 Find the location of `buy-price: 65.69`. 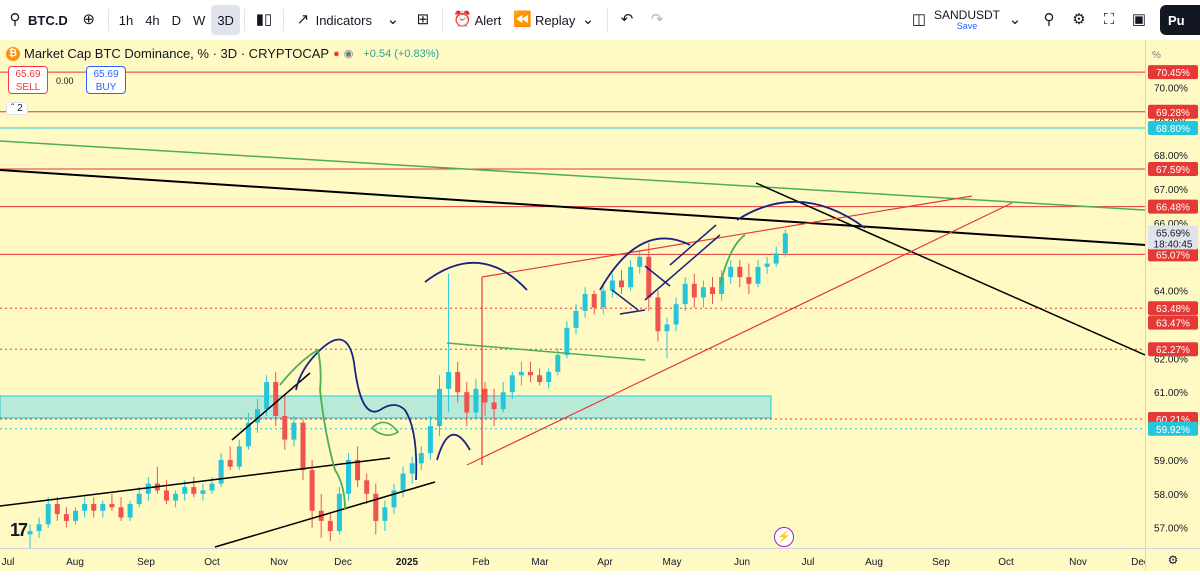

buy-price: 65.69 is located at coordinates (106, 74).